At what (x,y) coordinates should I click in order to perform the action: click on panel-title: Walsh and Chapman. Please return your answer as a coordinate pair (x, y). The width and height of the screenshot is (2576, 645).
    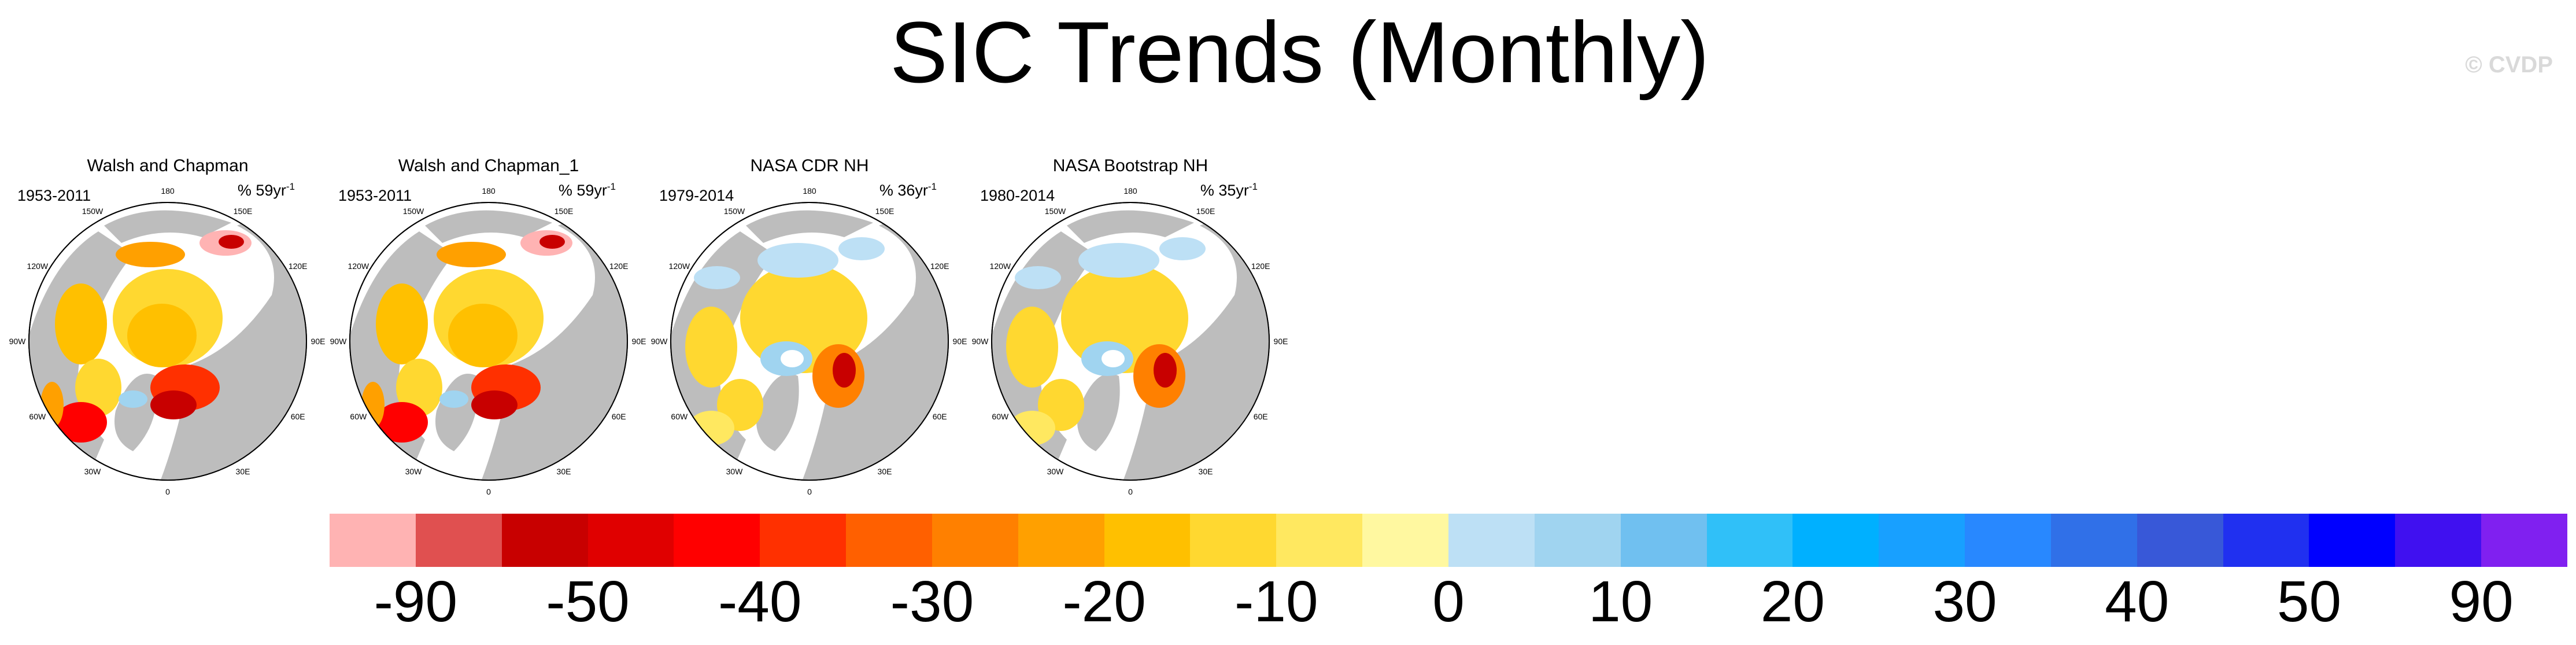
    Looking at the image, I should click on (168, 165).